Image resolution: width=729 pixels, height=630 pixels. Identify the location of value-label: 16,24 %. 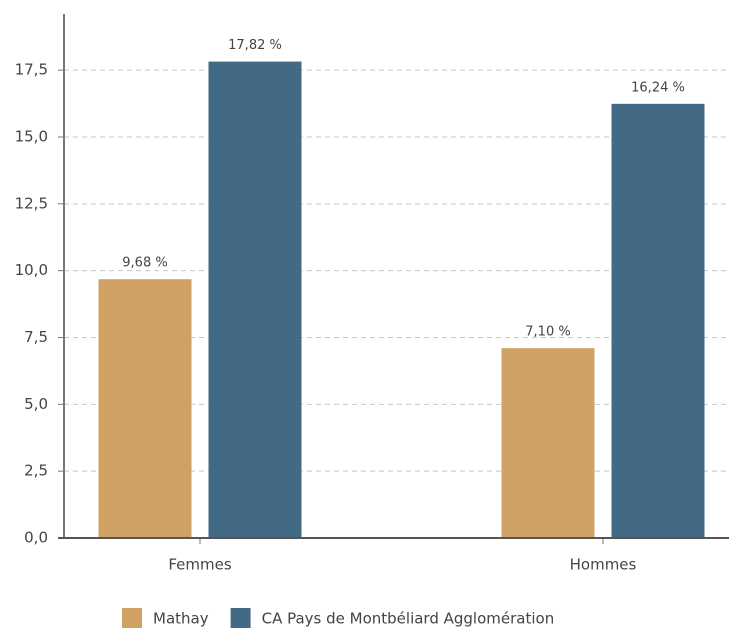
(658, 87).